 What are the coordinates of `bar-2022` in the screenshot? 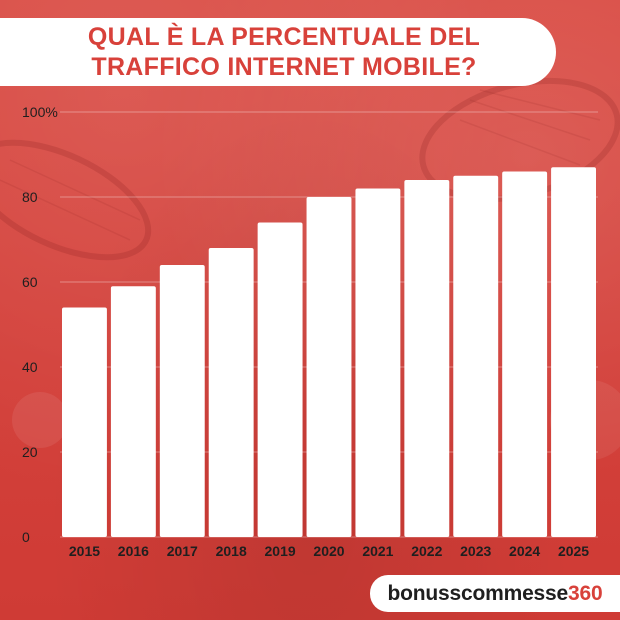 It's located at (427, 358).